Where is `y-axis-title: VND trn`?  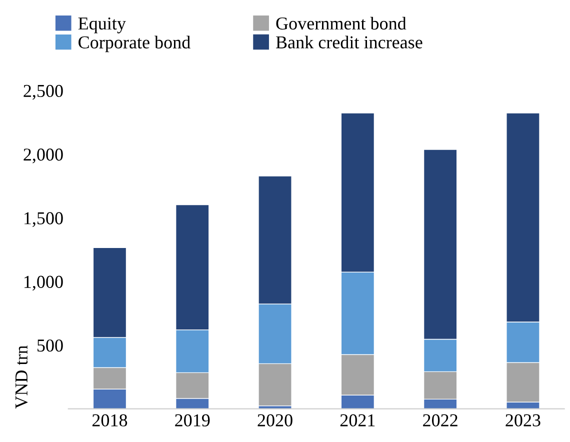 y-axis-title: VND trn is located at coordinates (22, 377).